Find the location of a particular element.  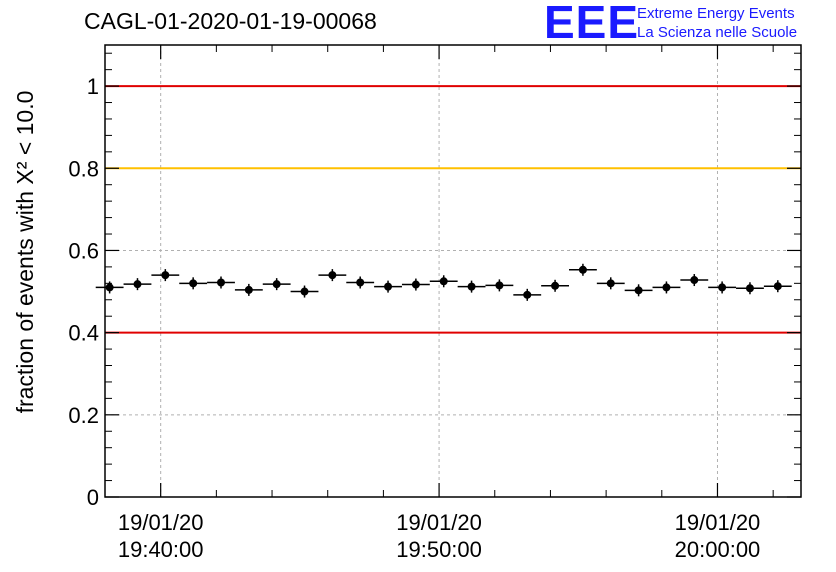

chart-title: CAGL-01-2020-01-19-00068 is located at coordinates (230, 21).